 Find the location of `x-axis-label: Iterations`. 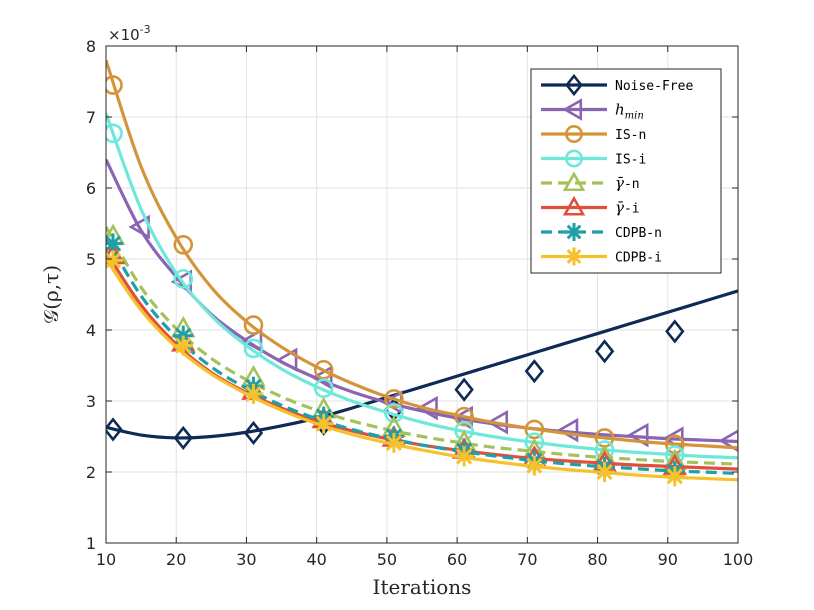

x-axis-label: Iterations is located at coordinates (422, 587).